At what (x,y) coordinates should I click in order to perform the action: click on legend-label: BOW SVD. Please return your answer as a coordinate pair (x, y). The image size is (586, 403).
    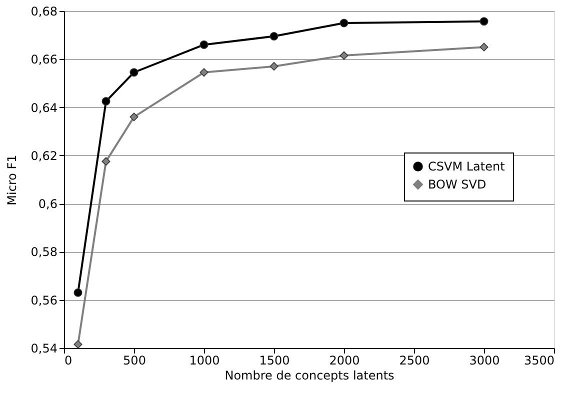
    Looking at the image, I should click on (457, 185).